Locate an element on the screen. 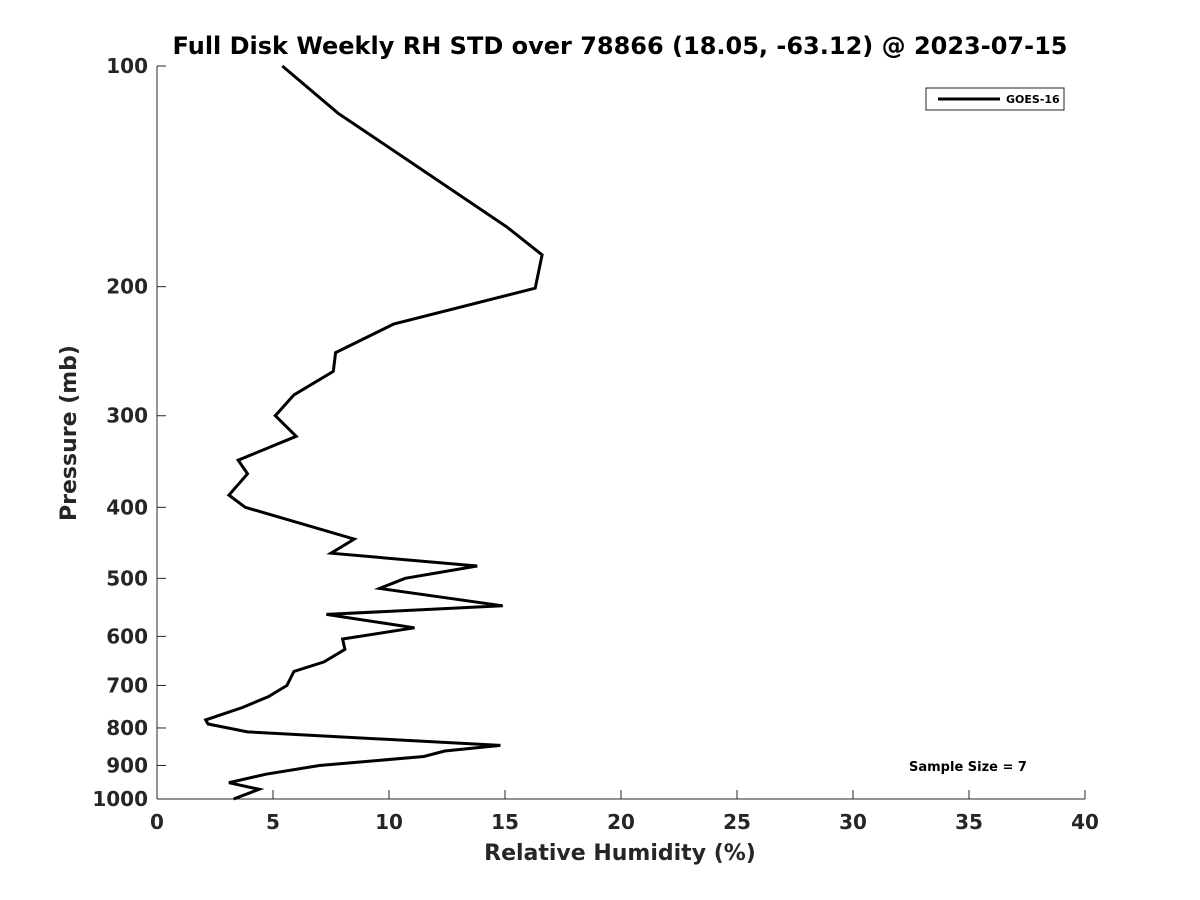 Image resolution: width=1200 pixels, height=900 pixels. y-tick-label: 900 is located at coordinates (127, 765).